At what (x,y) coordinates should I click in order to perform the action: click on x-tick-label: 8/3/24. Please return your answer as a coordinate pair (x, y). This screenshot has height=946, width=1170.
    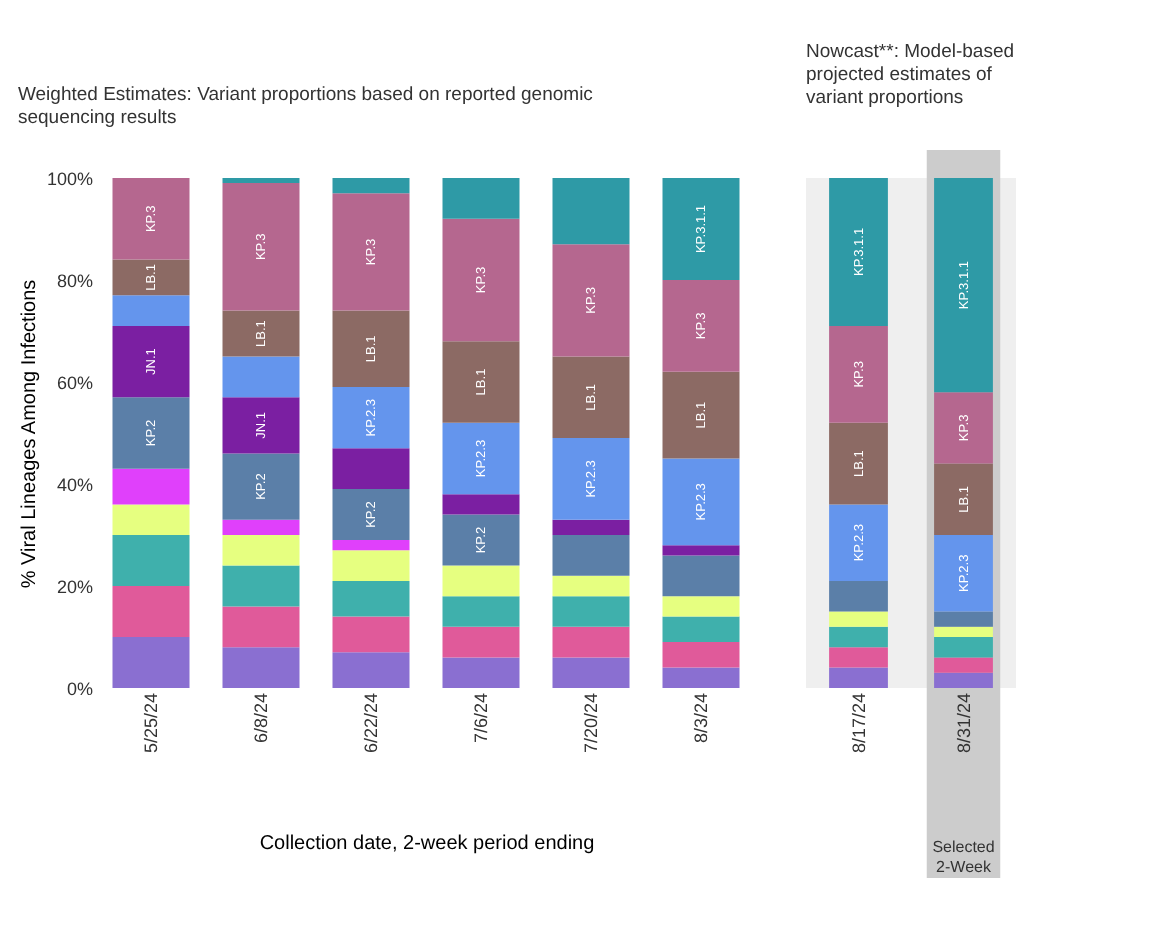
    Looking at the image, I should click on (701, 718).